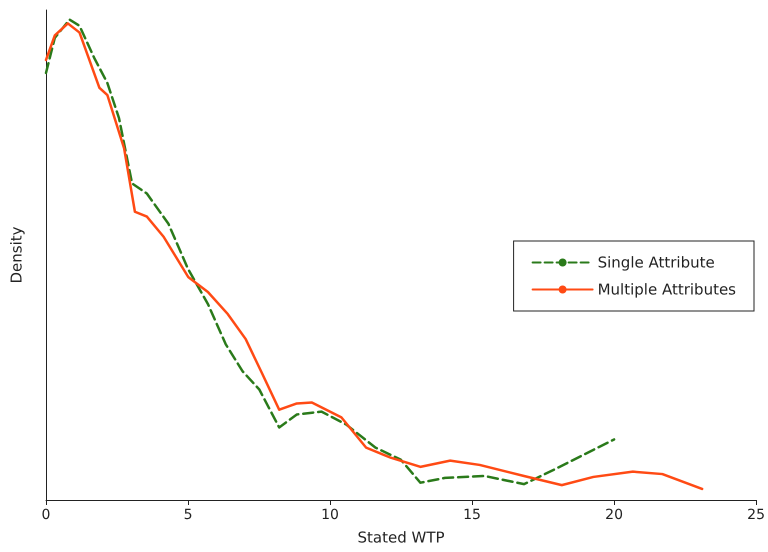 This screenshot has width=768, height=552. Describe the element at coordinates (756, 515) in the screenshot. I see `x-tick-label: 25` at that location.